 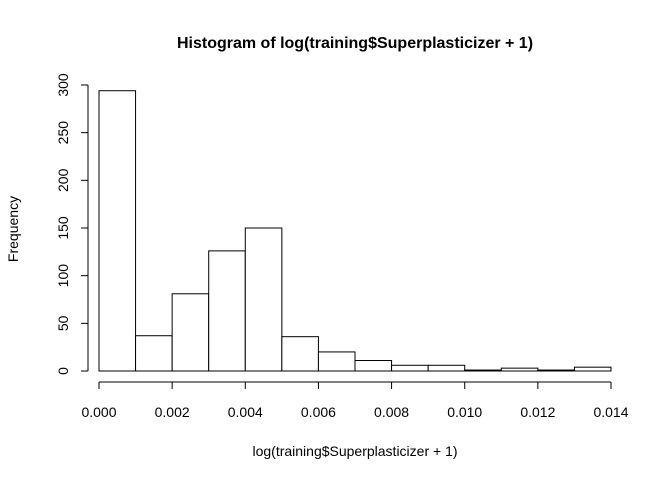 What do you see at coordinates (610, 412) in the screenshot?
I see `x-tick-label: 0.014` at bounding box center [610, 412].